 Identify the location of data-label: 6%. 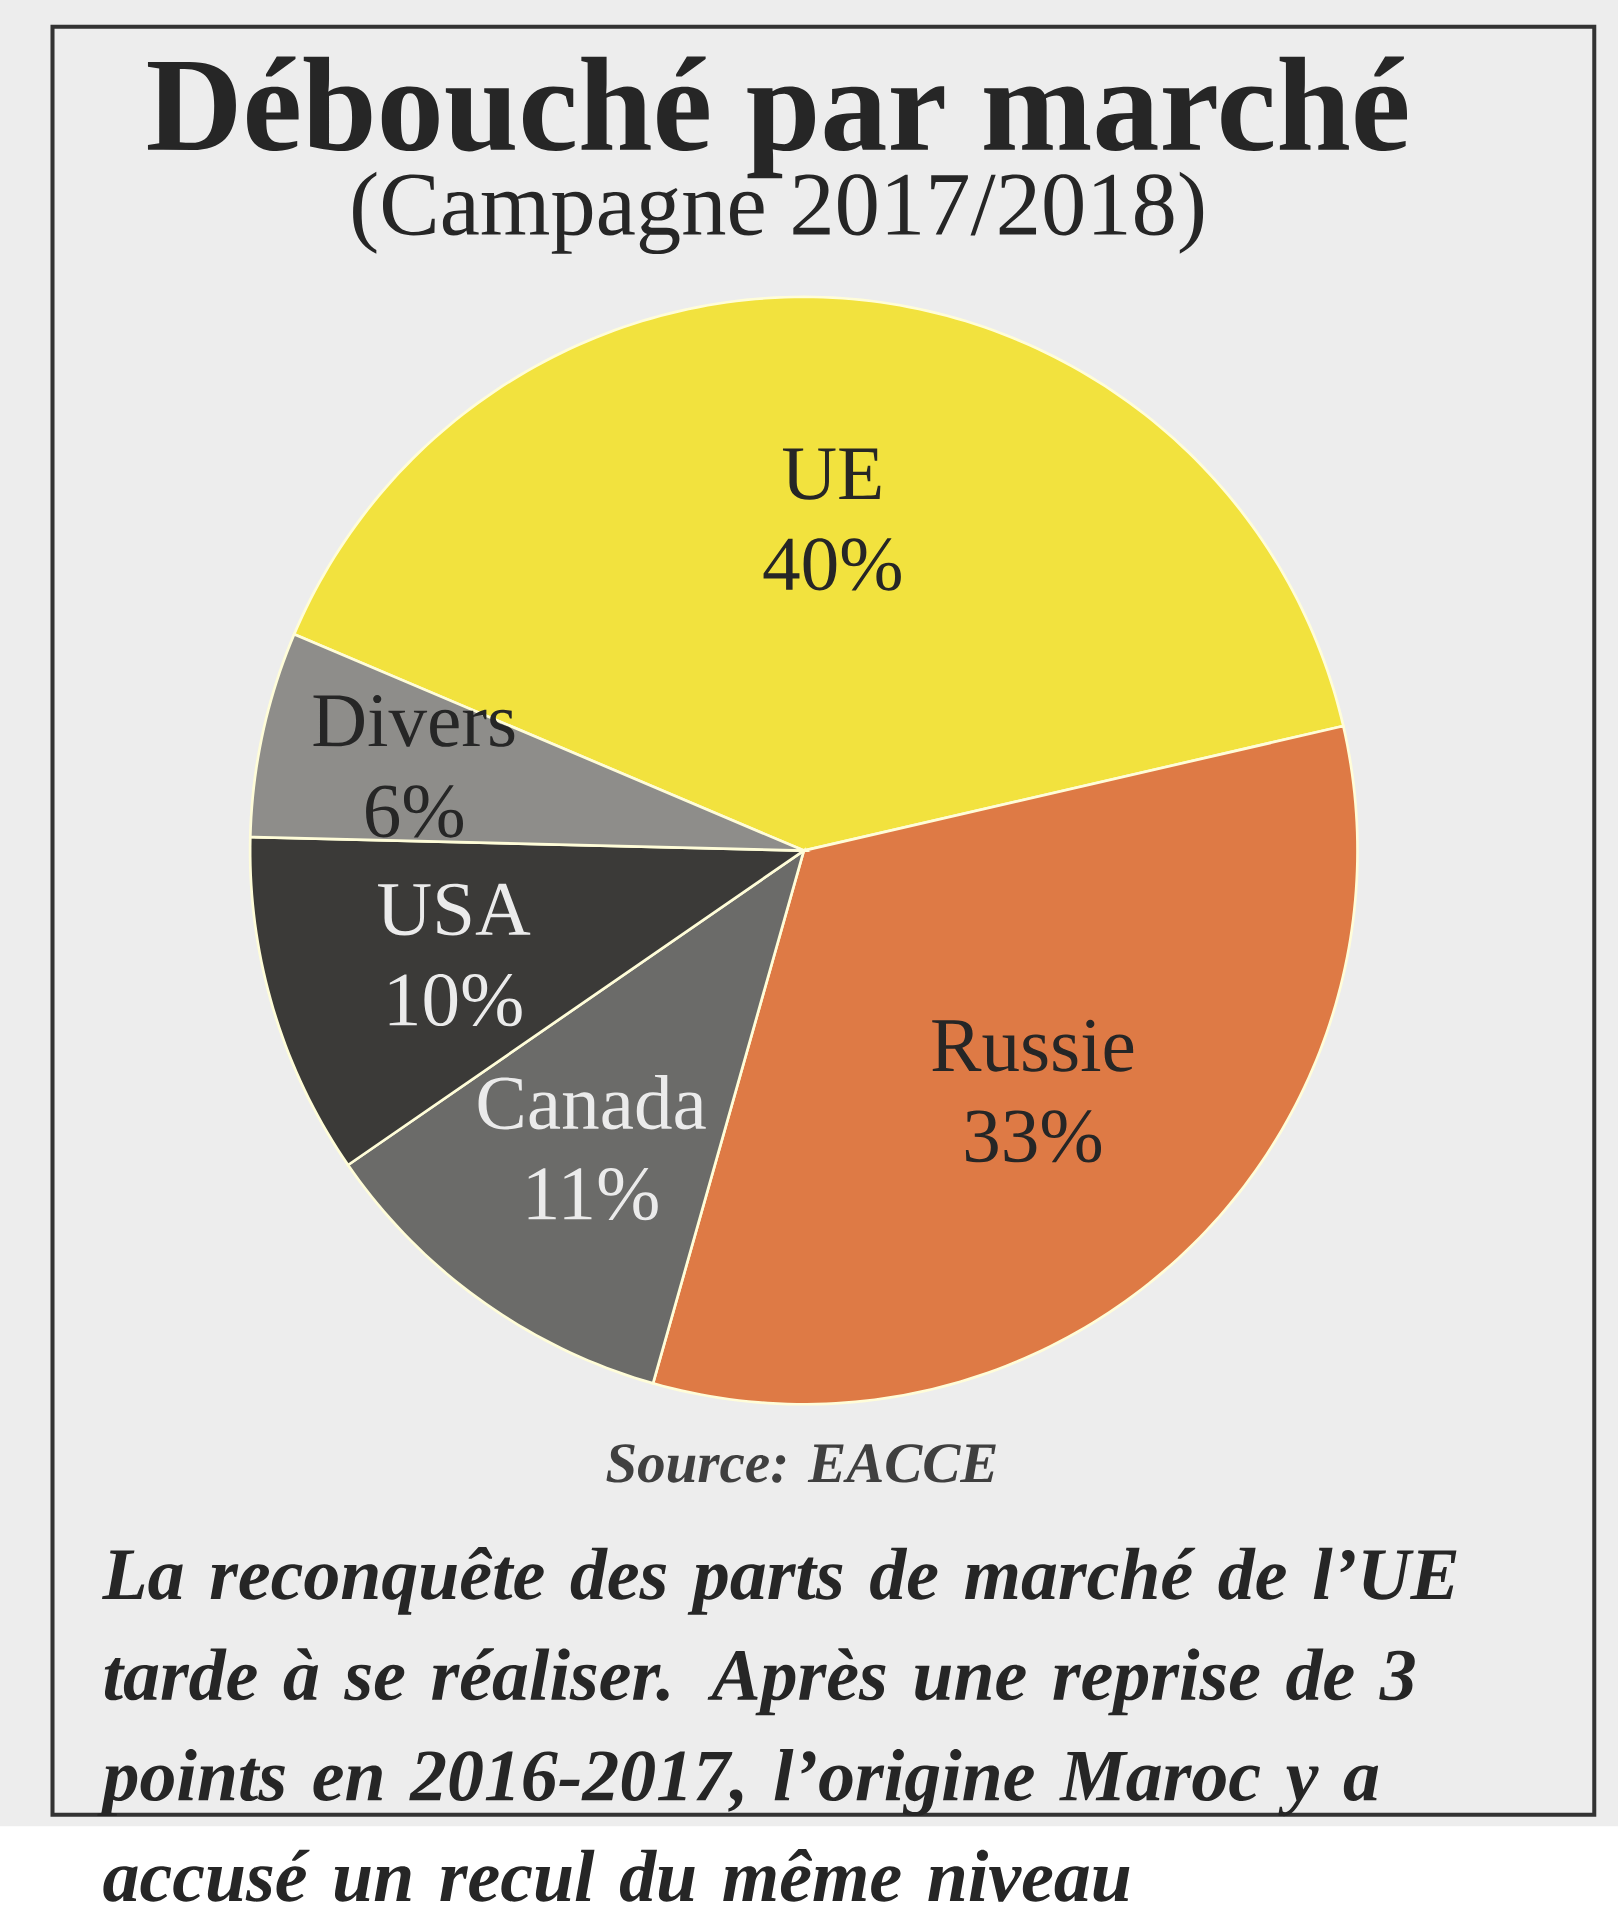
(414, 811).